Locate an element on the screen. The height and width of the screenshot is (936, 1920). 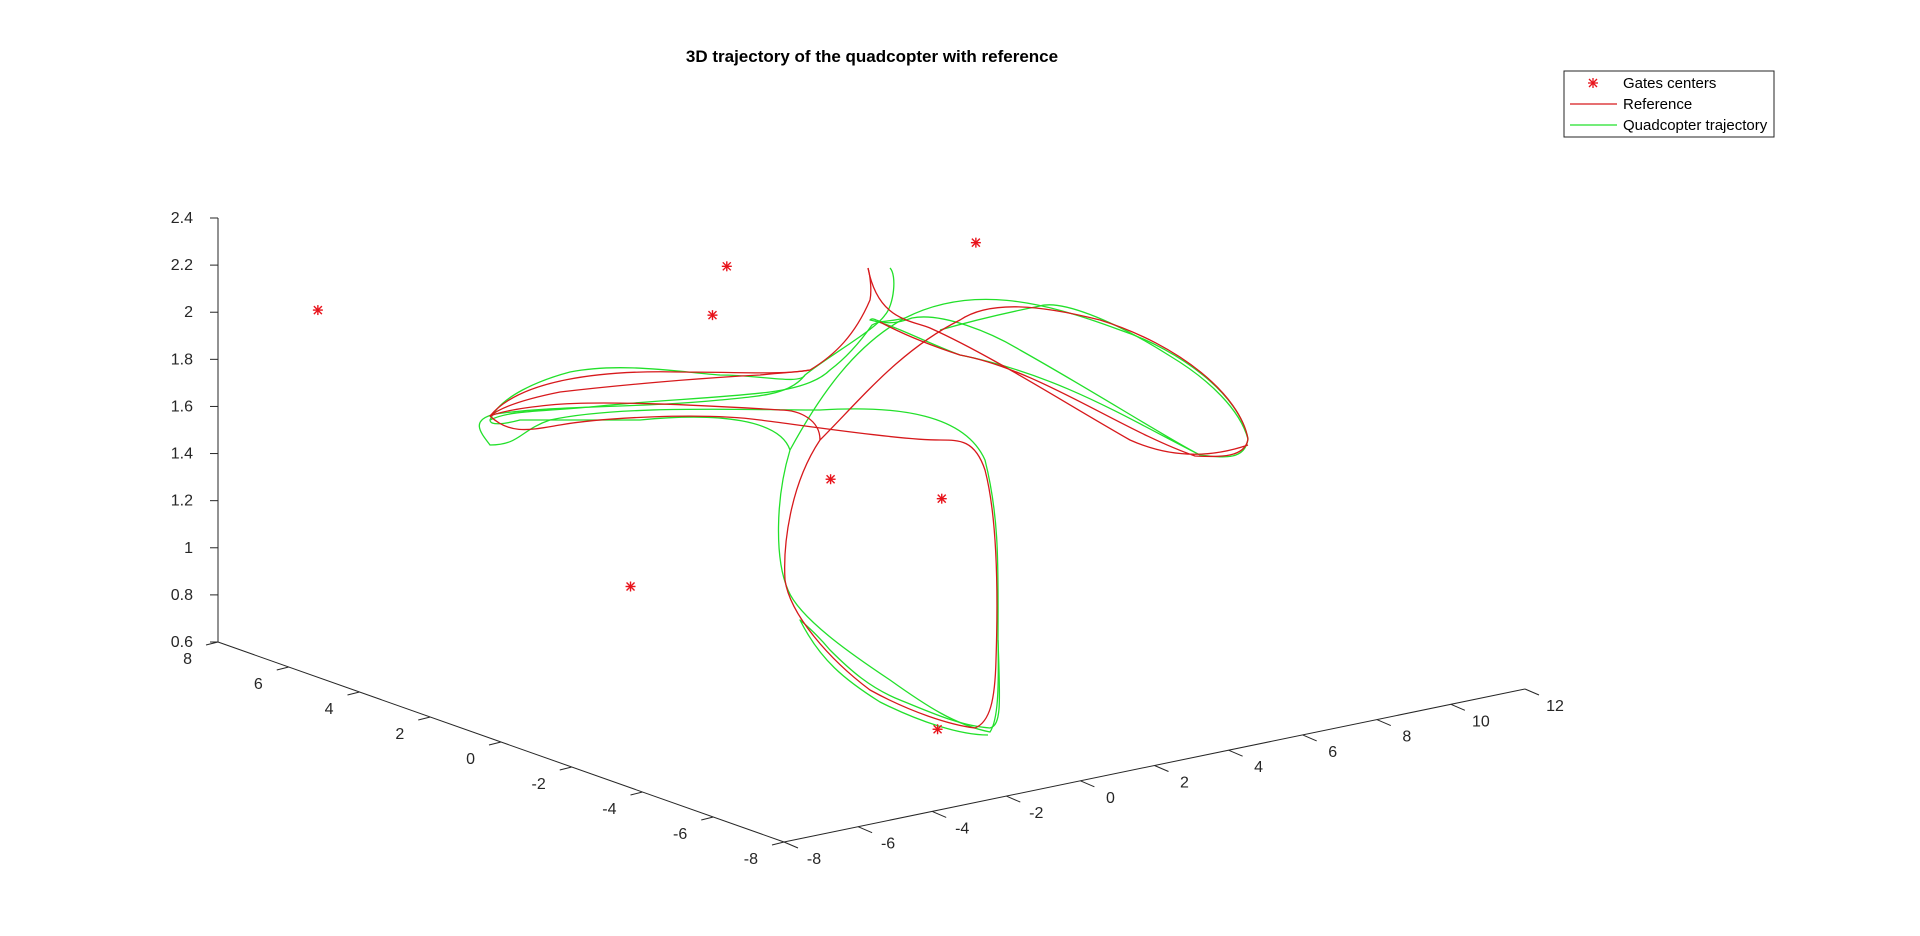
y-tick-label: 4 is located at coordinates (329, 709).